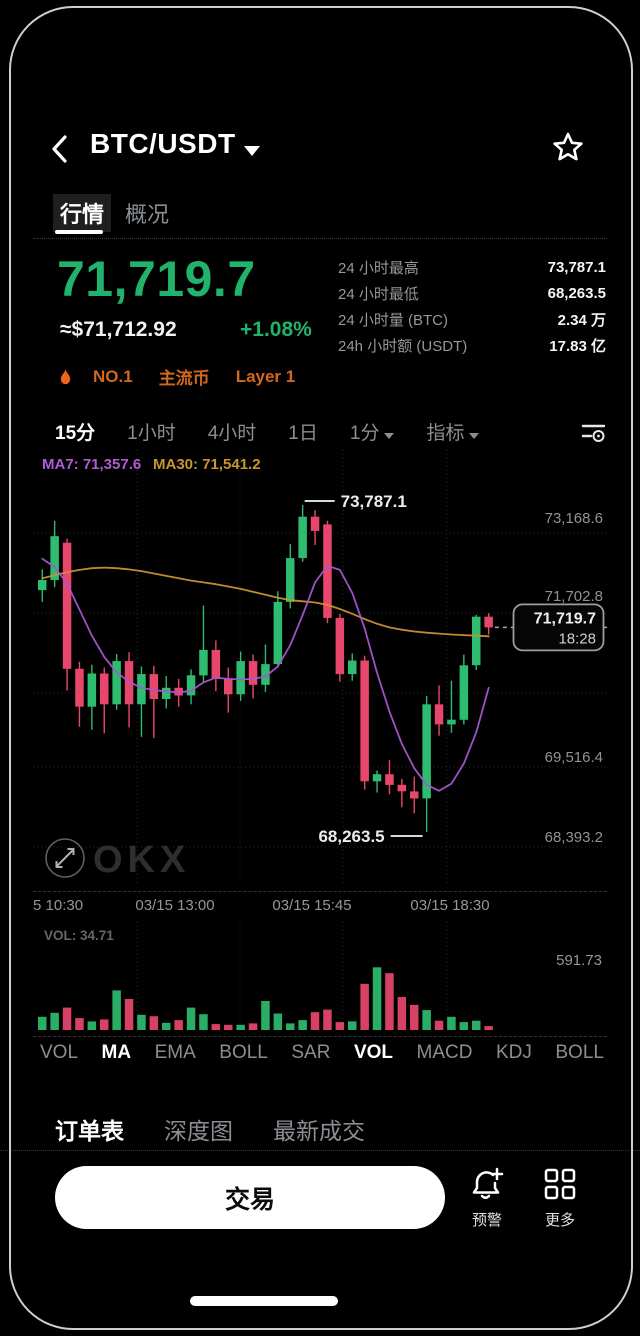 This screenshot has width=640, height=1336. Describe the element at coordinates (243, 1052) in the screenshot. I see `indicator-tab-boll: BOLL` at that location.